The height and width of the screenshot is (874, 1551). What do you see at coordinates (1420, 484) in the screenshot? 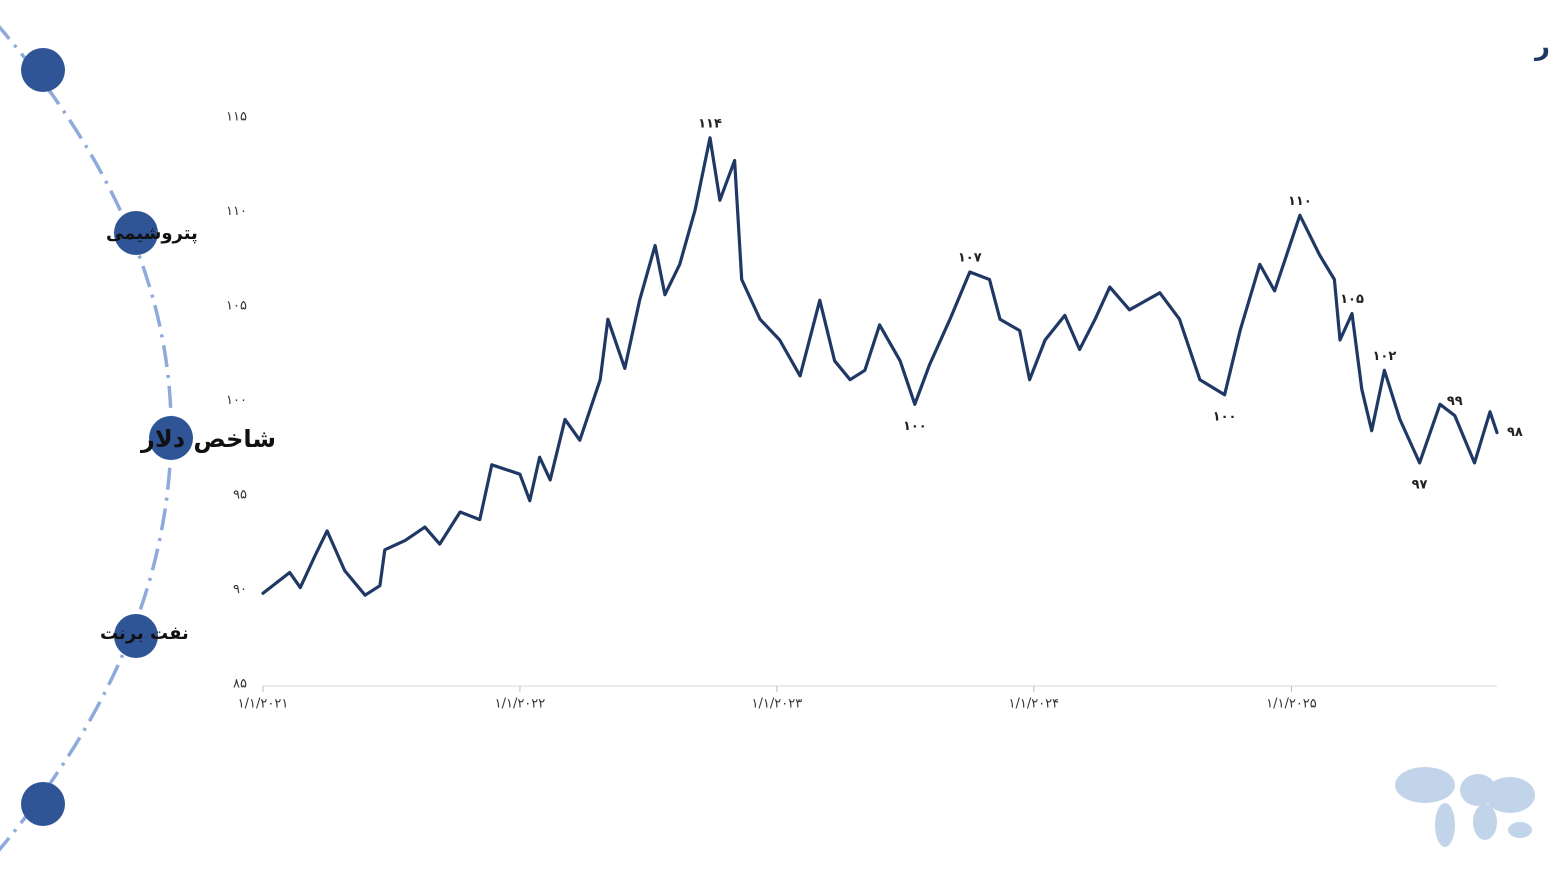
I see `data-label: ۹۷` at bounding box center [1420, 484].